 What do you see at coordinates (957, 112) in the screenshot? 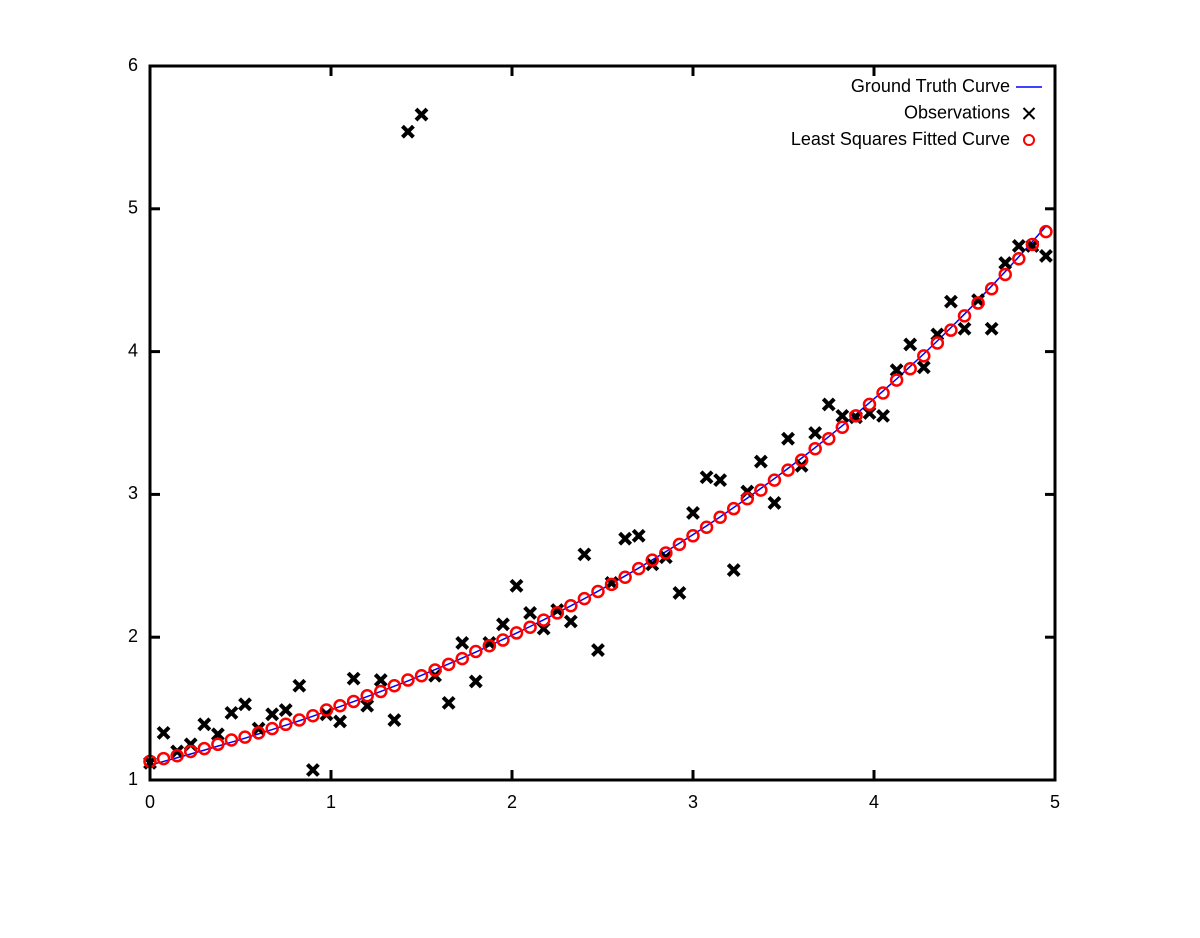
I see `legend-label: Observations` at bounding box center [957, 112].